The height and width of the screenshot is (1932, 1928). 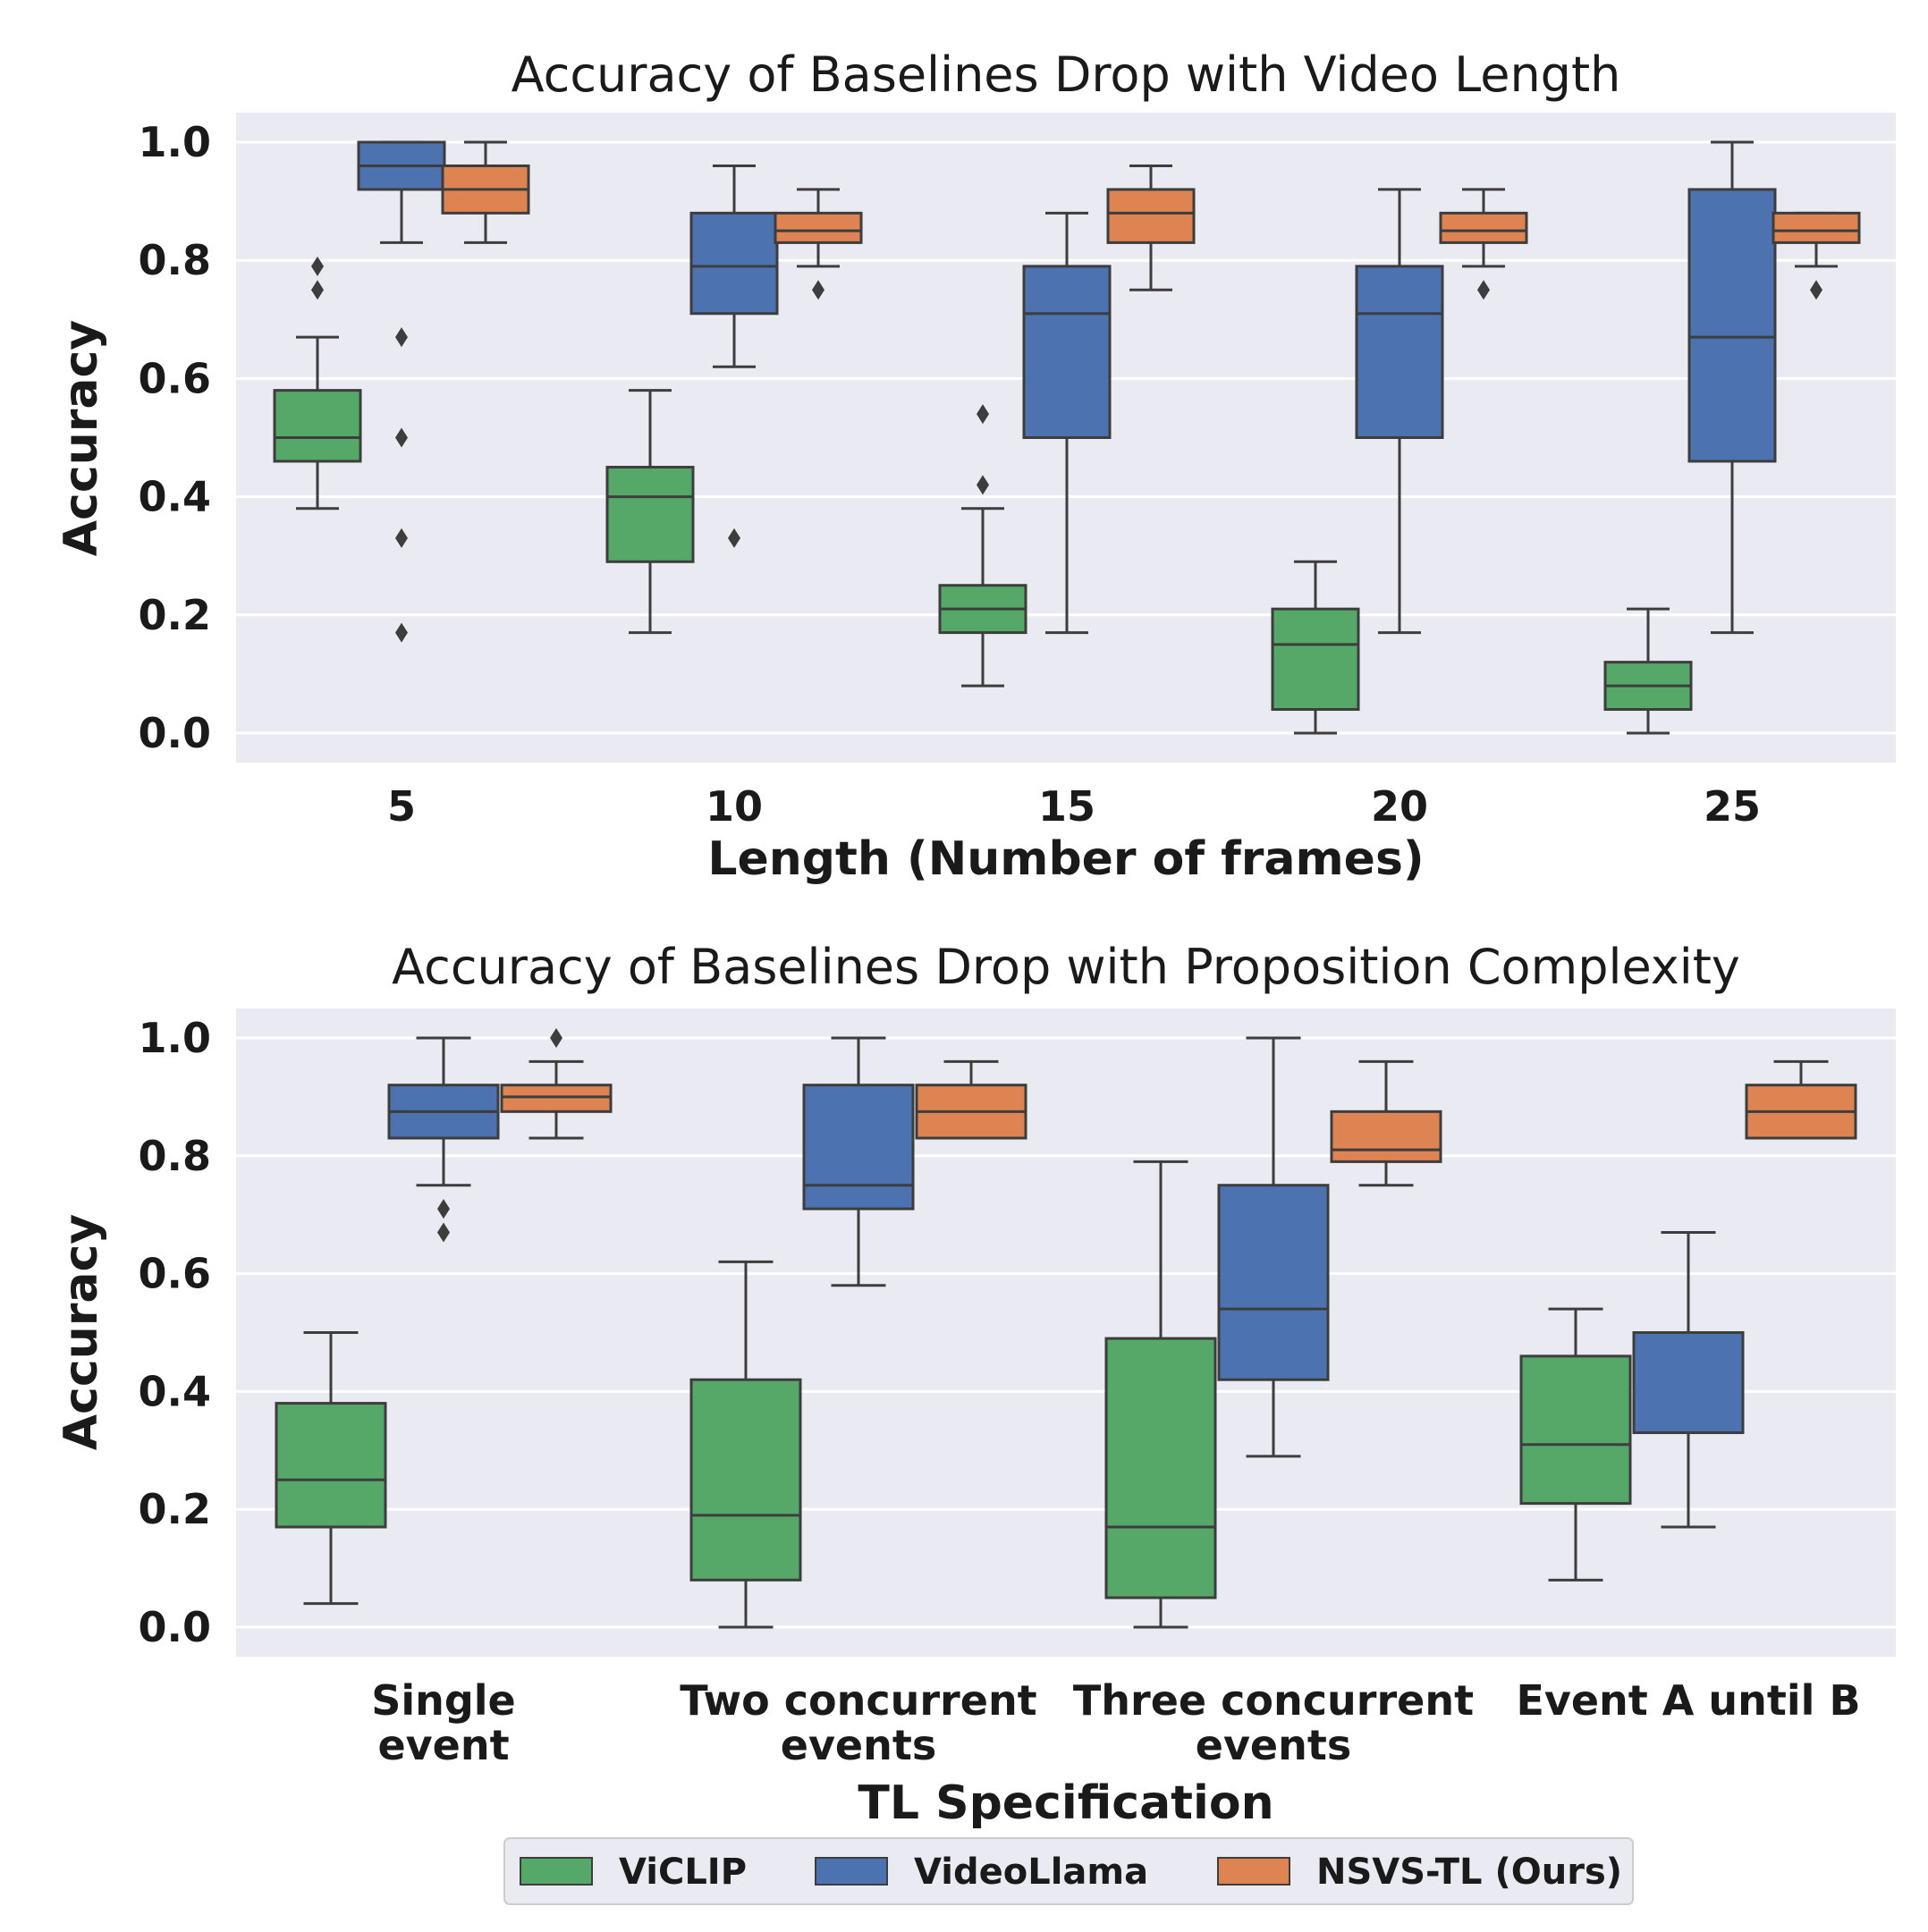 What do you see at coordinates (1031, 1872) in the screenshot?
I see `legend-label: VideoLlama` at bounding box center [1031, 1872].